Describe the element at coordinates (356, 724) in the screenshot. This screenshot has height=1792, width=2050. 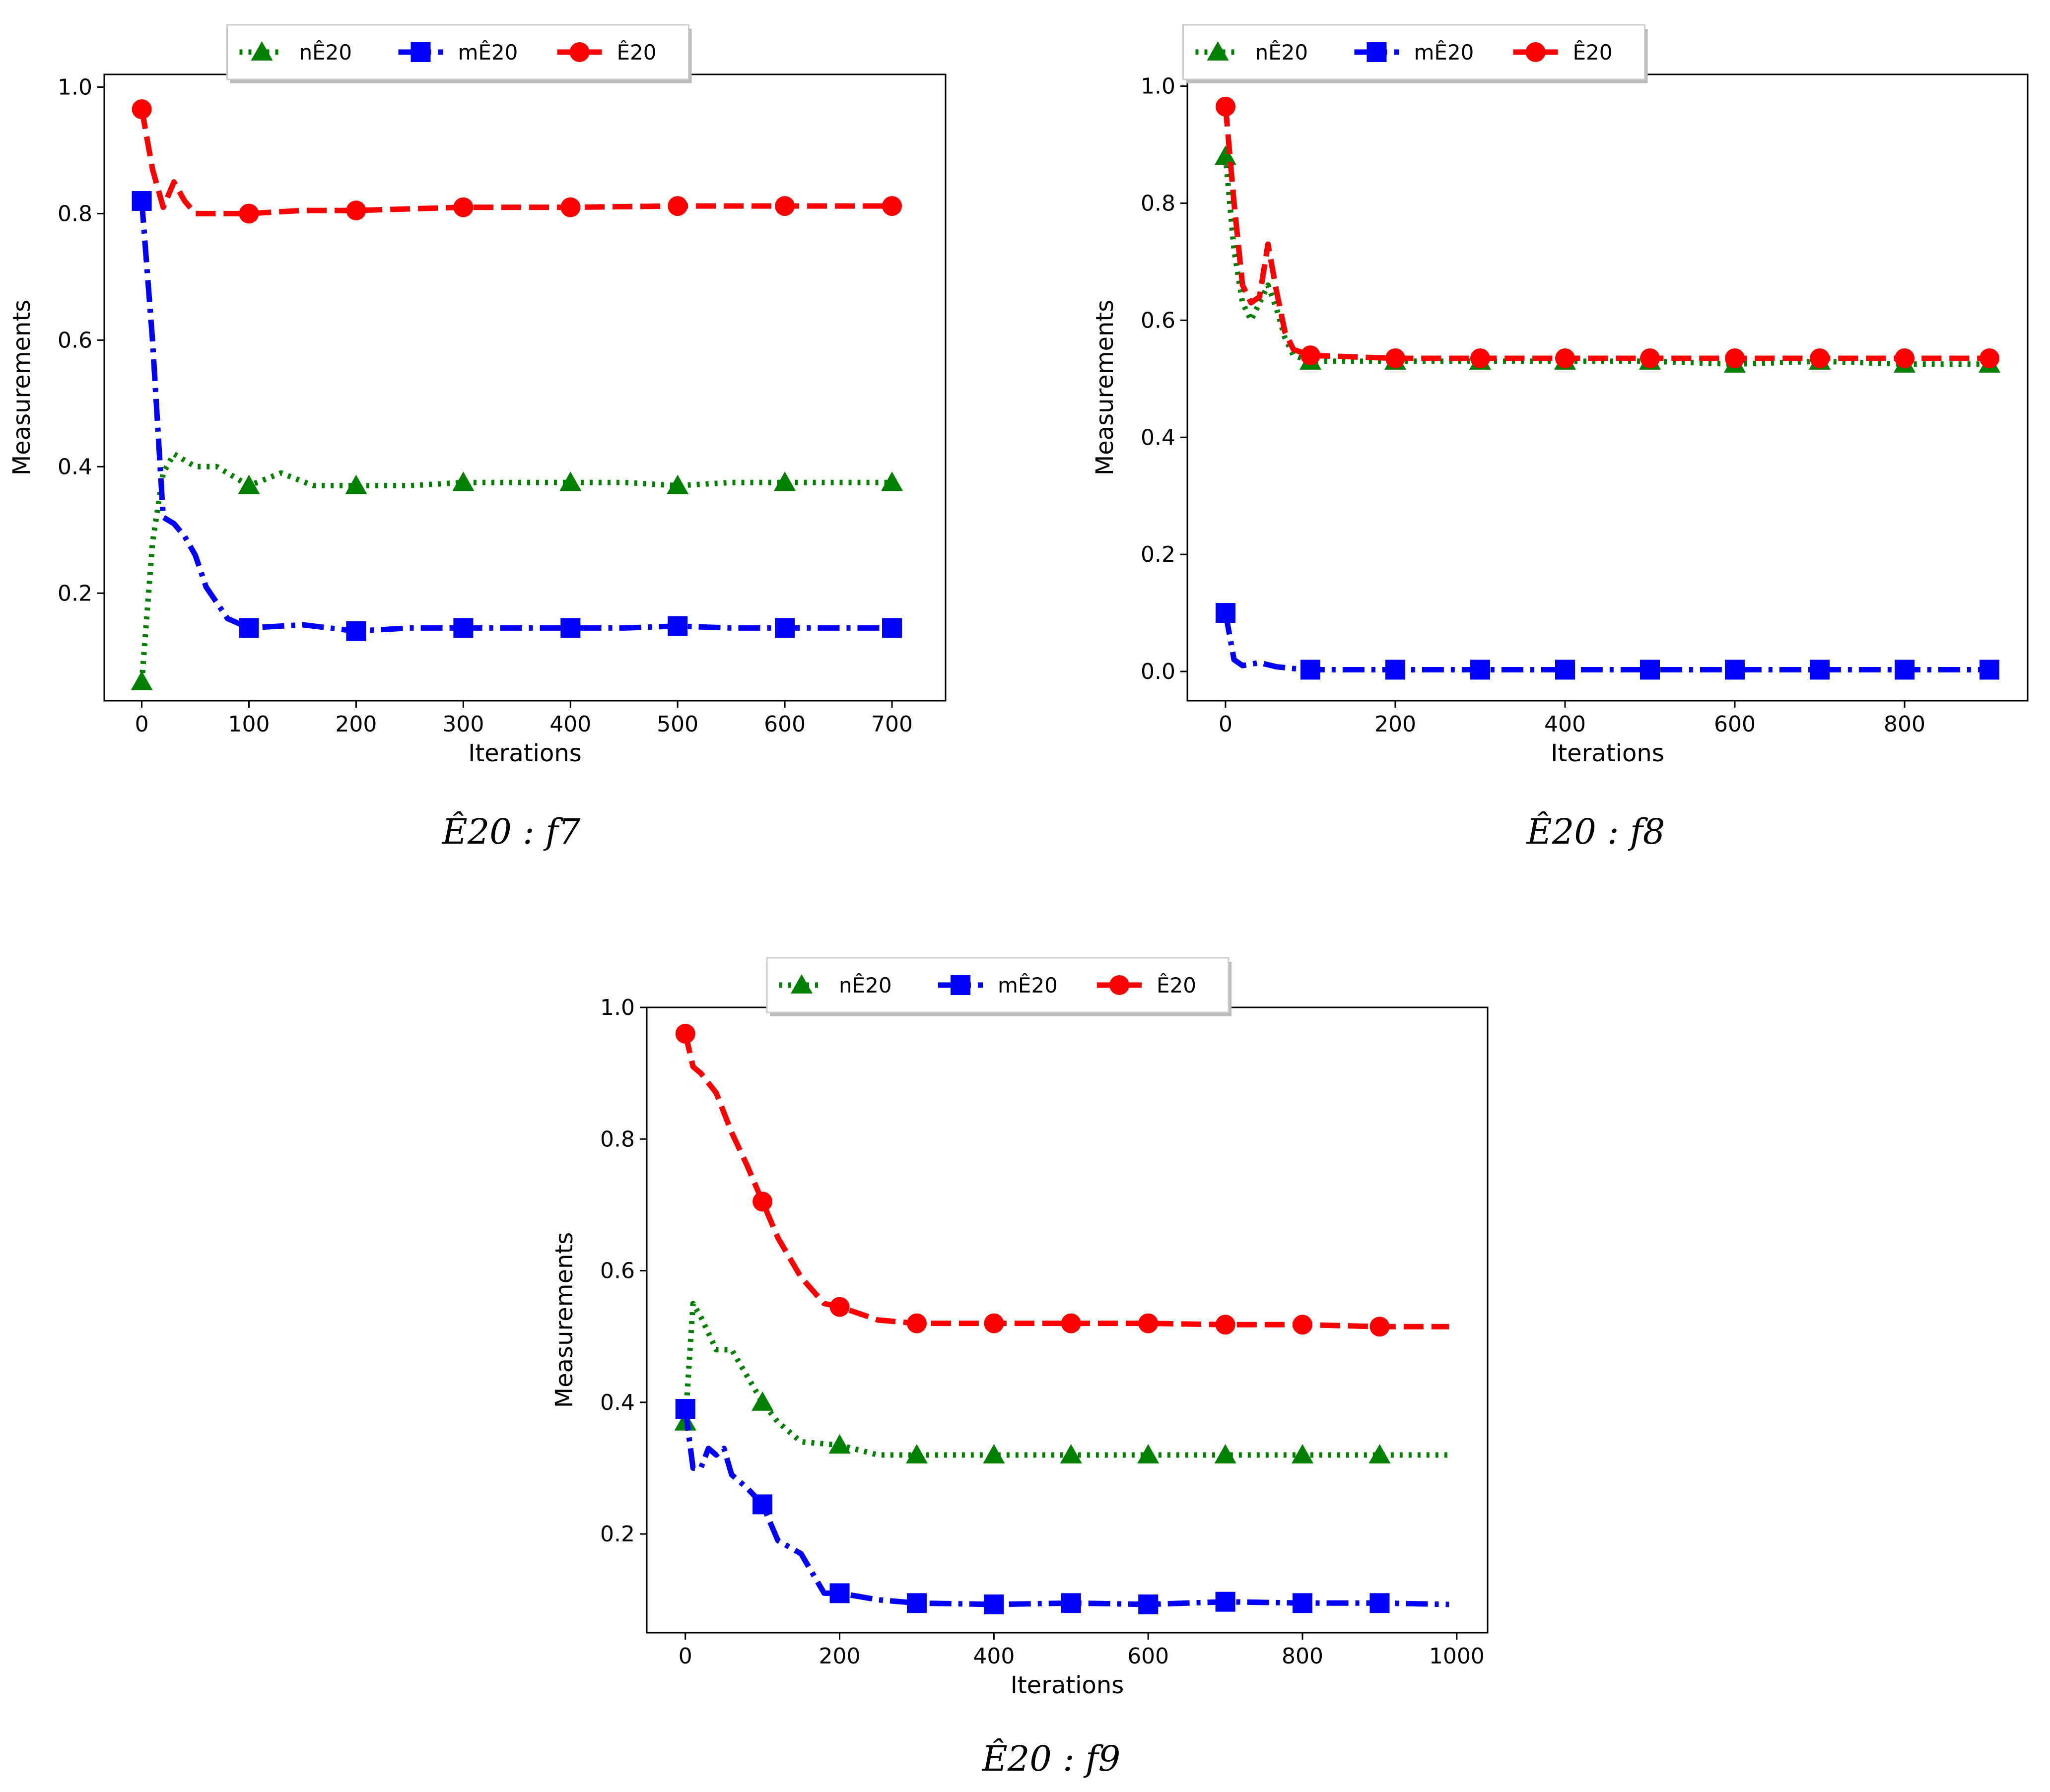
I see `x-tick-label: 200` at that location.